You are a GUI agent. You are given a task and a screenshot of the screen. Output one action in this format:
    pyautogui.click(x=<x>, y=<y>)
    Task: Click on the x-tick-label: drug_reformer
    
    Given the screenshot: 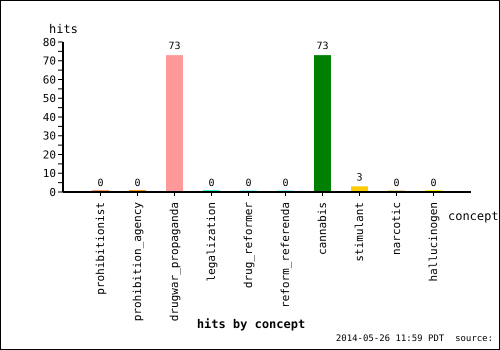 What is the action you would take?
    pyautogui.click(x=248, y=245)
    